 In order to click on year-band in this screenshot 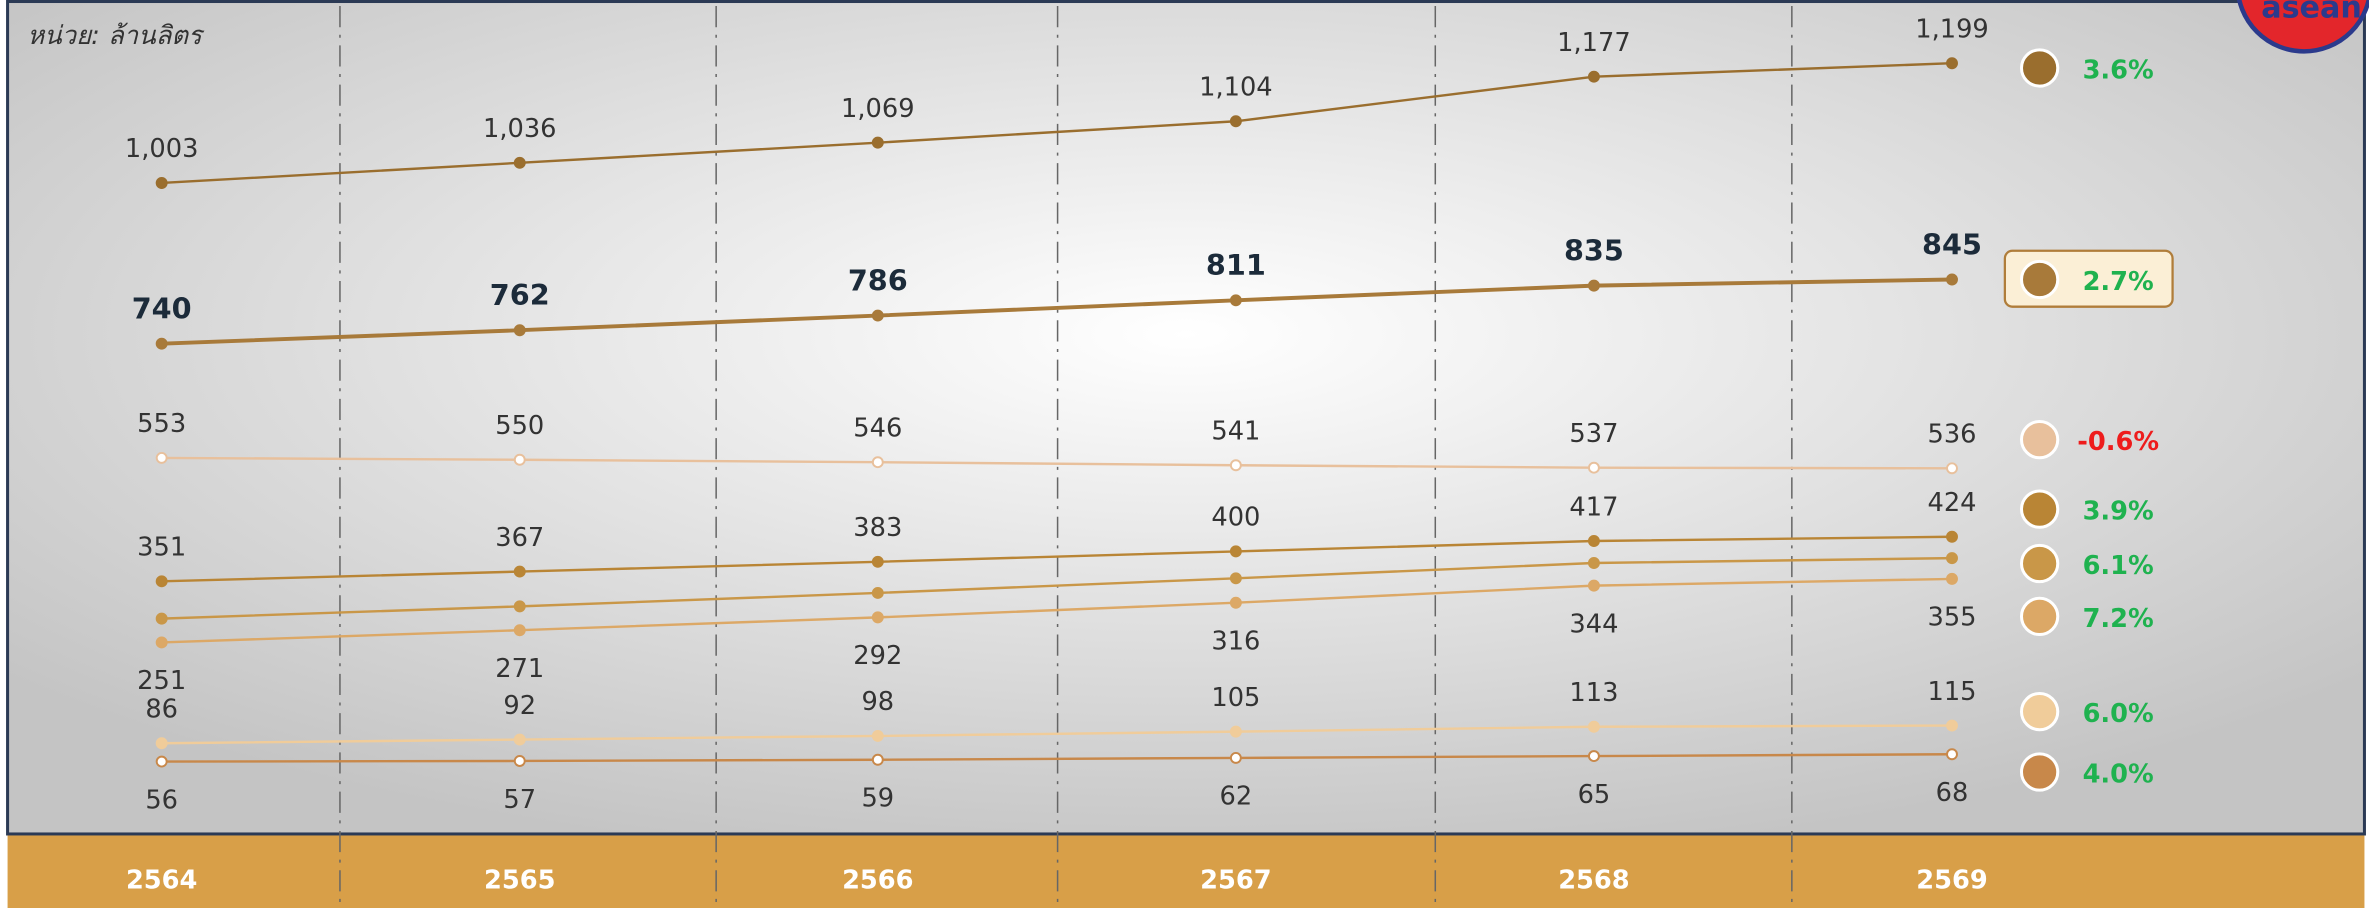, I will do `click(1186, 871)`.